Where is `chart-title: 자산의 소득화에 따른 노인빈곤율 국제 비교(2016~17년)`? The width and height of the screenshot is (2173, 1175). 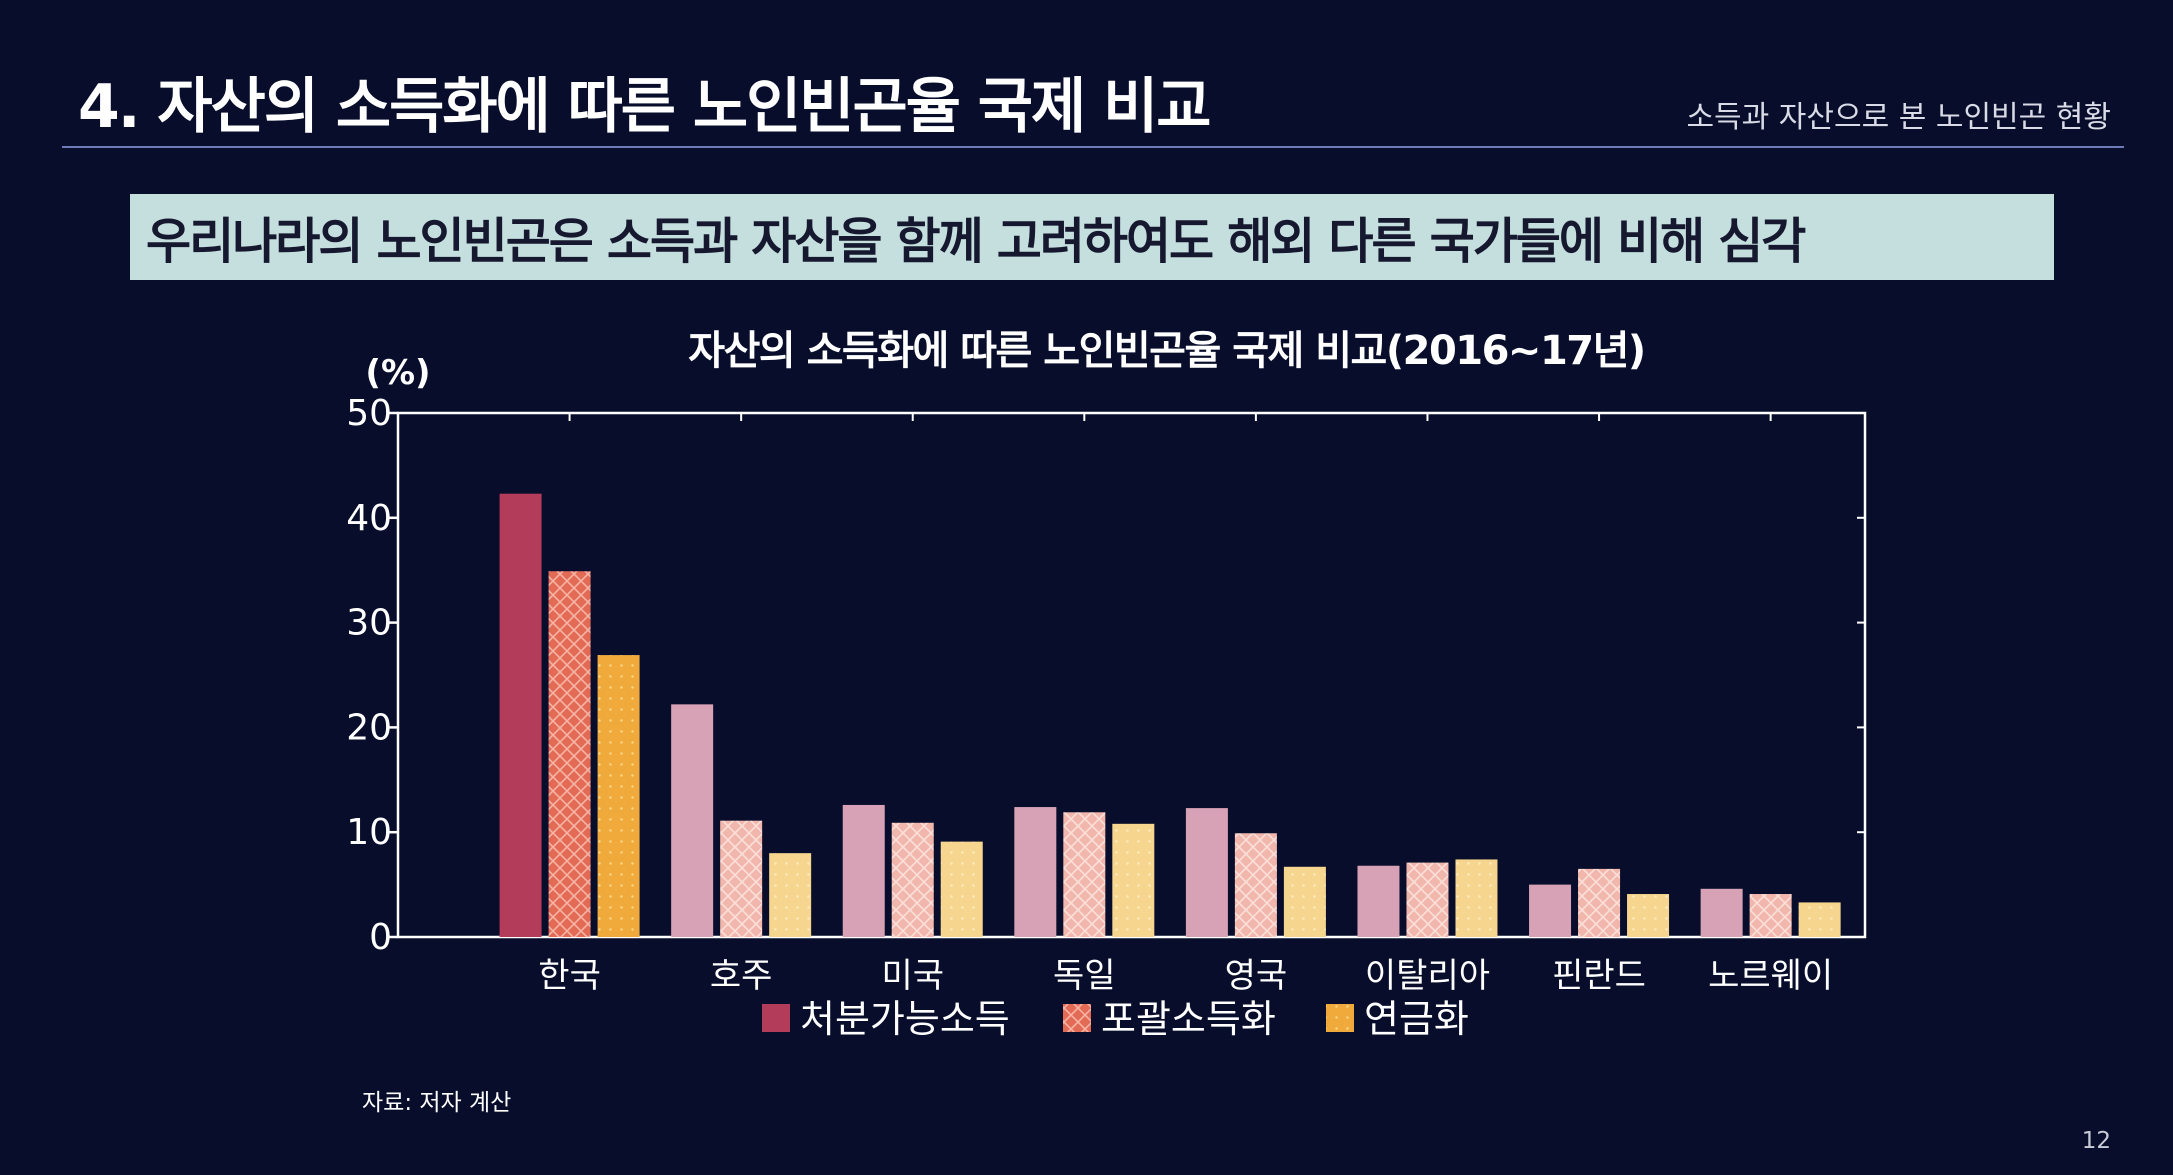
chart-title: 자산의 소득화에 따른 노인빈곤율 국제 비교(2016~17년) is located at coordinates (1167, 351).